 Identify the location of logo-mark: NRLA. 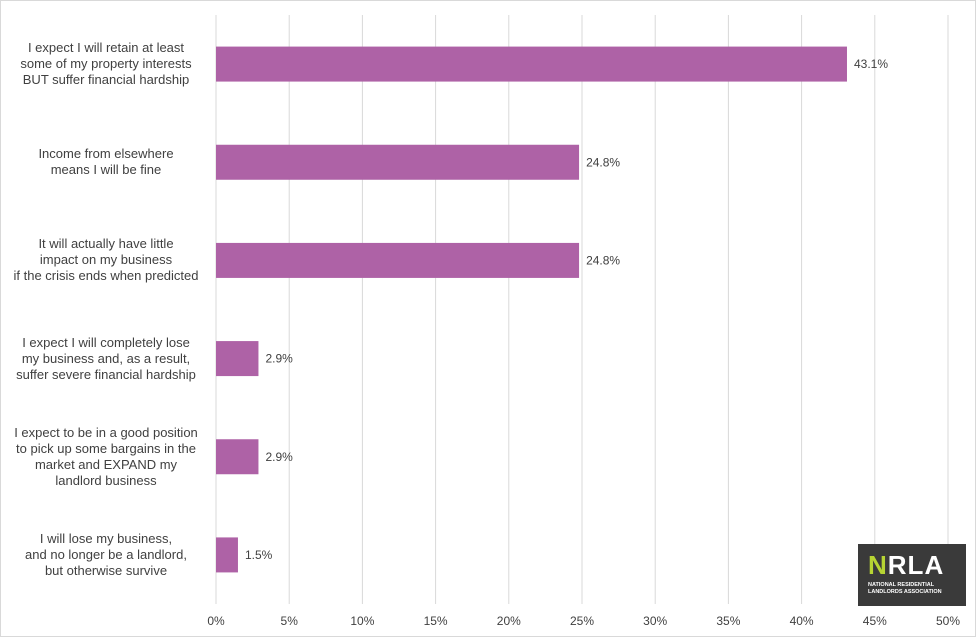
(906, 565).